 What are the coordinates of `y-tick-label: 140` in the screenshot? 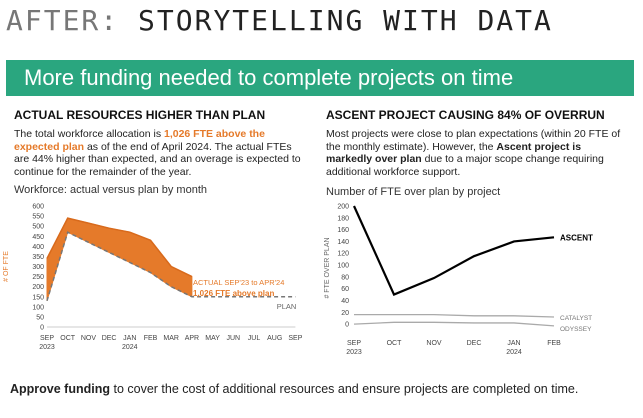 It's located at (343, 242).